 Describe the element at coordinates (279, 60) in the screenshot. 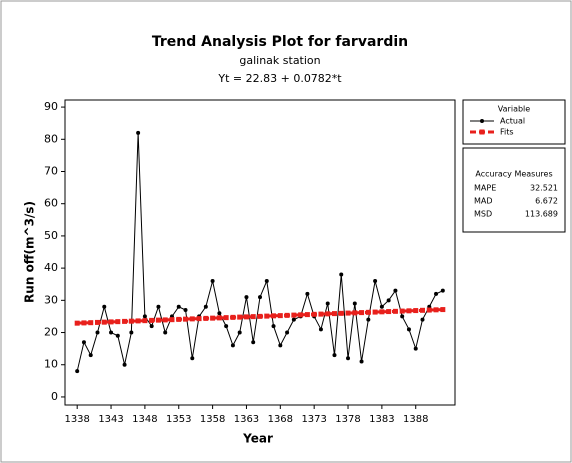

I see `subtitle: galinak station` at that location.